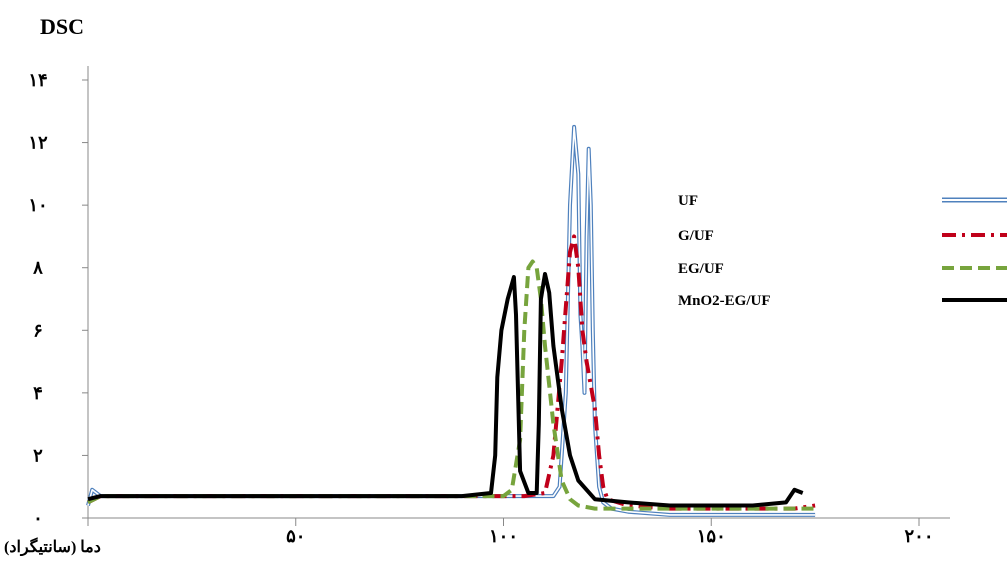 This screenshot has height=561, width=1007. Describe the element at coordinates (724, 301) in the screenshot. I see `legend-label: MnO2-EG/UF` at that location.